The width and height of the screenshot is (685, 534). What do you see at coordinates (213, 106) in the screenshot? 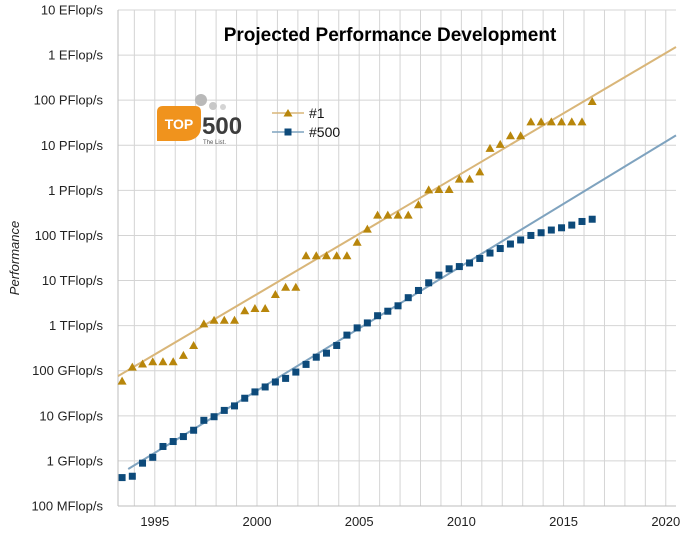
I see `logo-dot-medium` at bounding box center [213, 106].